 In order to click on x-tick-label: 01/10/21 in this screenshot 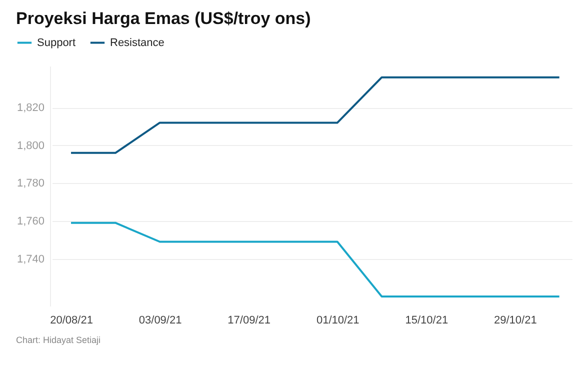, I will do `click(338, 320)`.